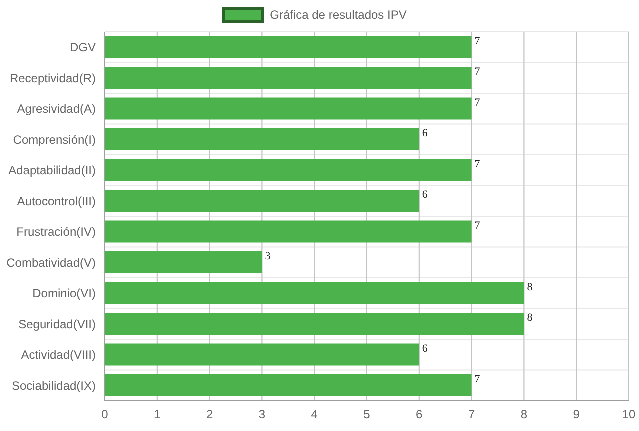  What do you see at coordinates (262, 415) in the screenshot?
I see `x-tick-label: 3` at bounding box center [262, 415].